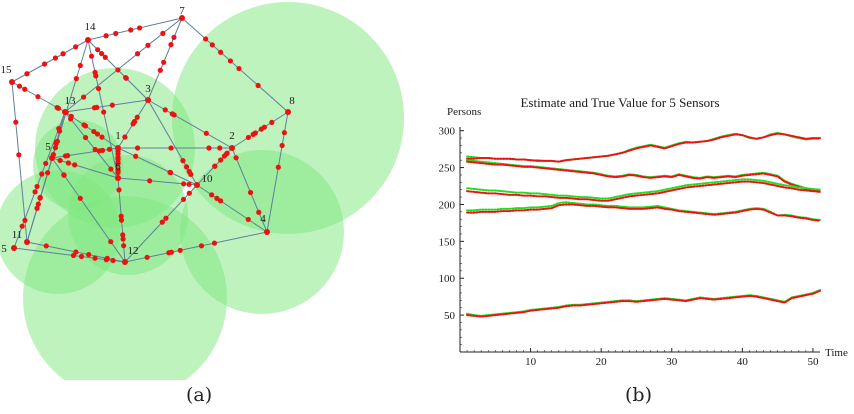 Image resolution: width=854 pixels, height=414 pixels. Describe the element at coordinates (118, 167) in the screenshot. I see `node-label-6: 6` at that location.